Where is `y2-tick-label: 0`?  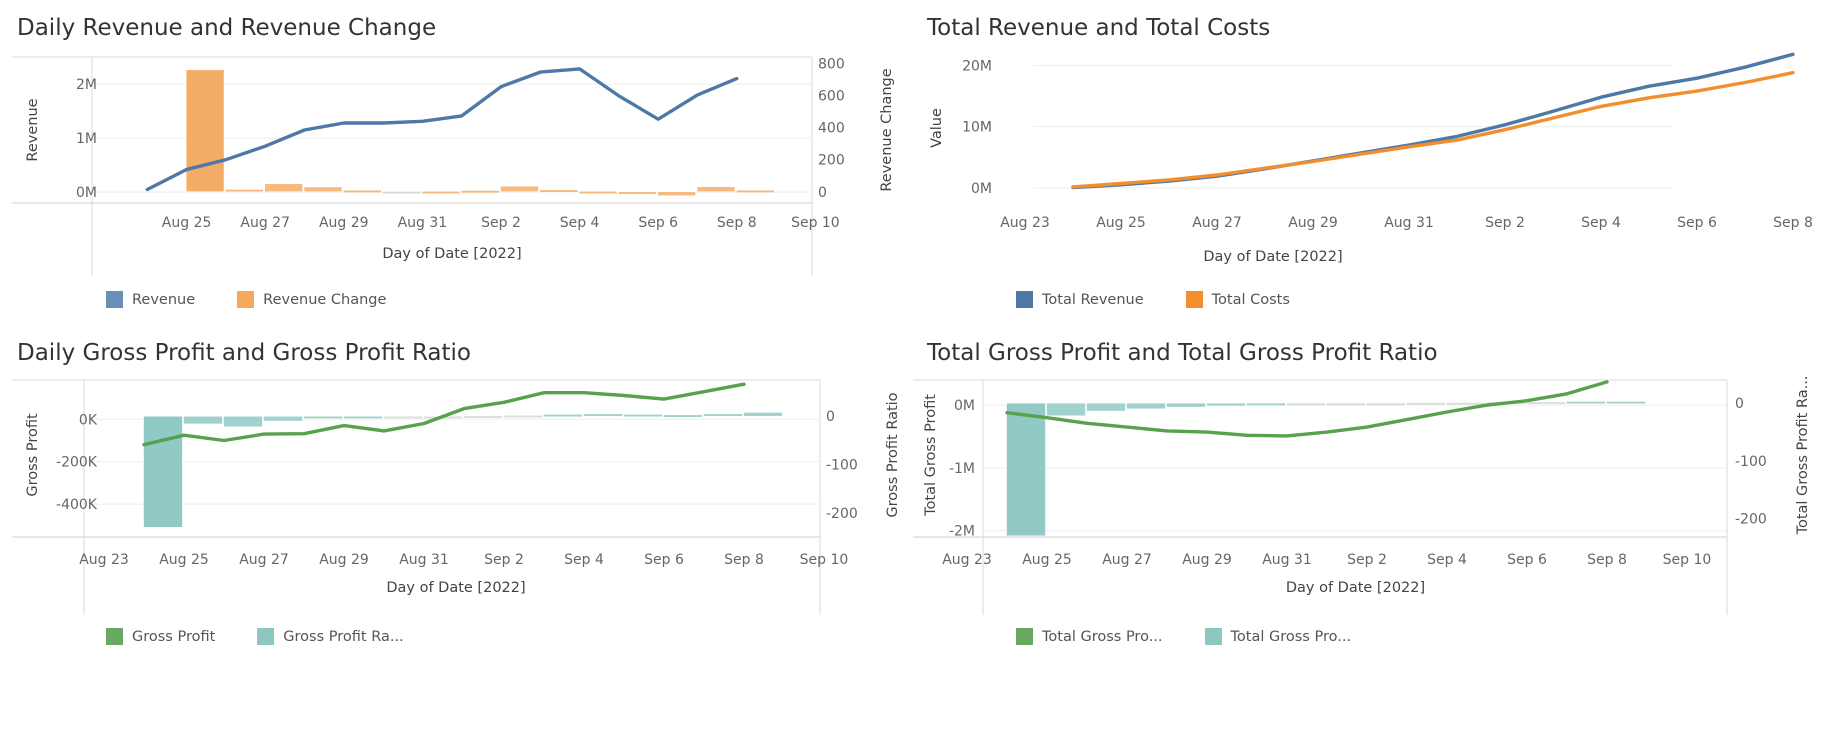
y2-tick-label: 0 is located at coordinates (1739, 404).